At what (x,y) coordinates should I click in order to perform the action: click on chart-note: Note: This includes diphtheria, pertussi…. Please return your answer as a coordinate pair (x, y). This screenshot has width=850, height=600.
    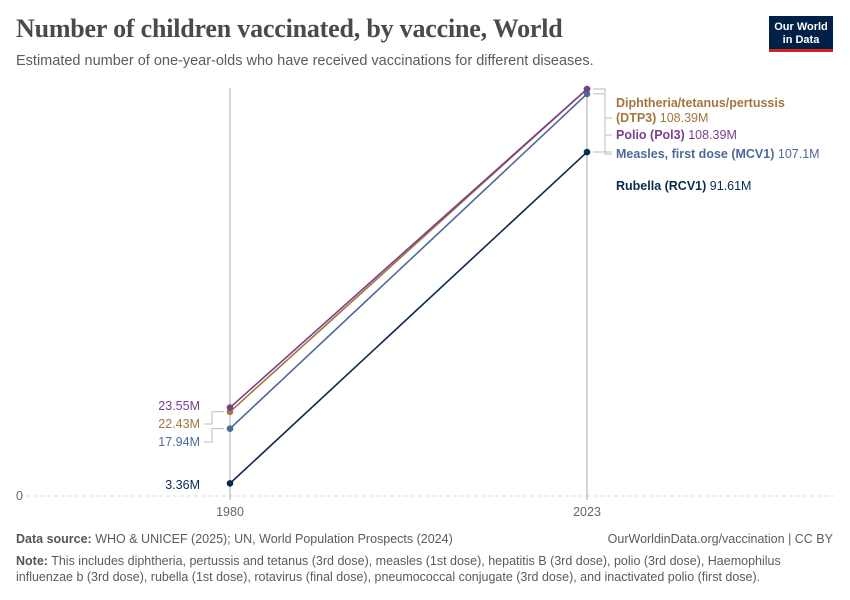
    Looking at the image, I should click on (424, 569).